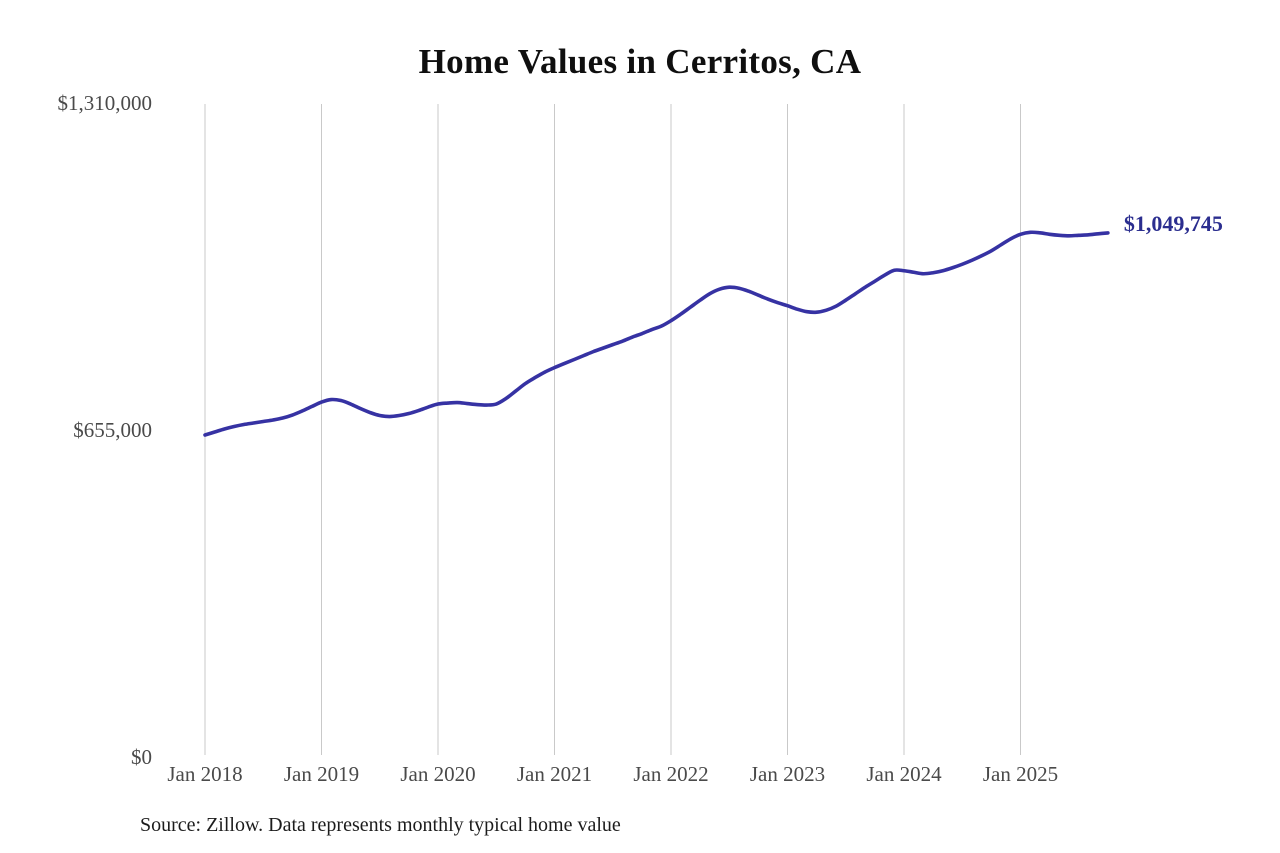 Image resolution: width=1280 pixels, height=853 pixels. I want to click on y-tick-label: $1,310,000, so click(105, 103).